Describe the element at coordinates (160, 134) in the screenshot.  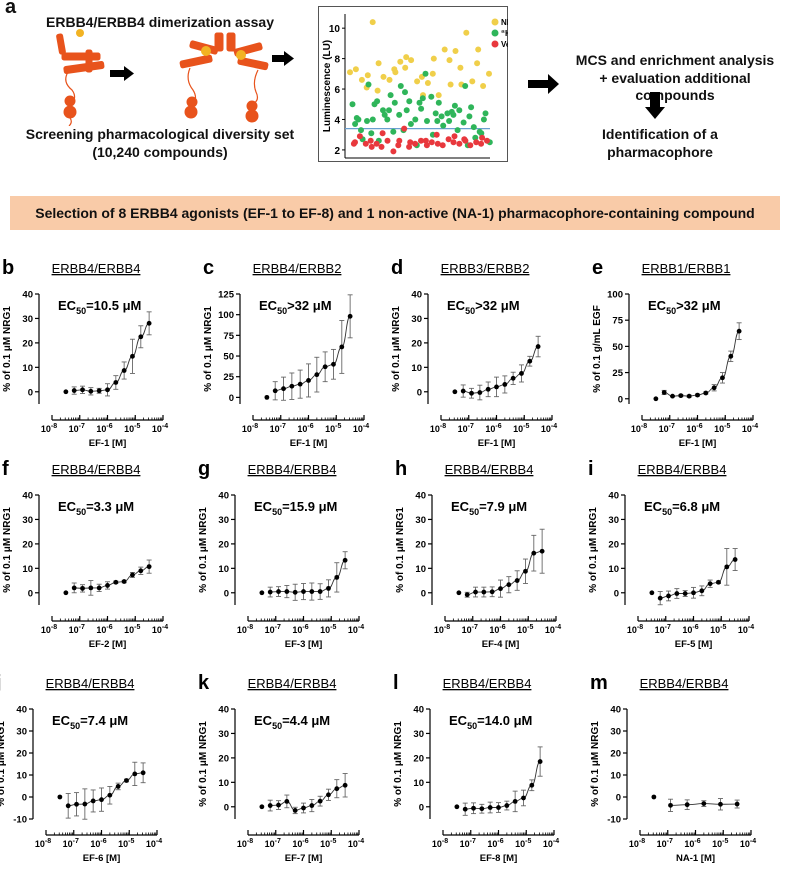
I see `screen-line1: Screening pharmacological diversity set` at that location.